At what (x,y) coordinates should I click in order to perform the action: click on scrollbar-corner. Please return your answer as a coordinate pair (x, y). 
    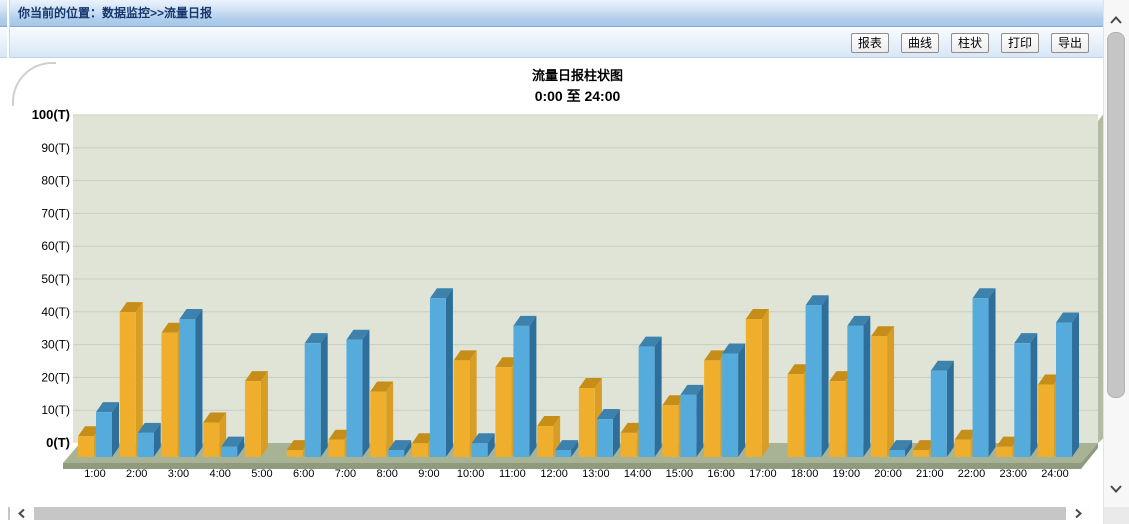
    Looking at the image, I should click on (1116, 515).